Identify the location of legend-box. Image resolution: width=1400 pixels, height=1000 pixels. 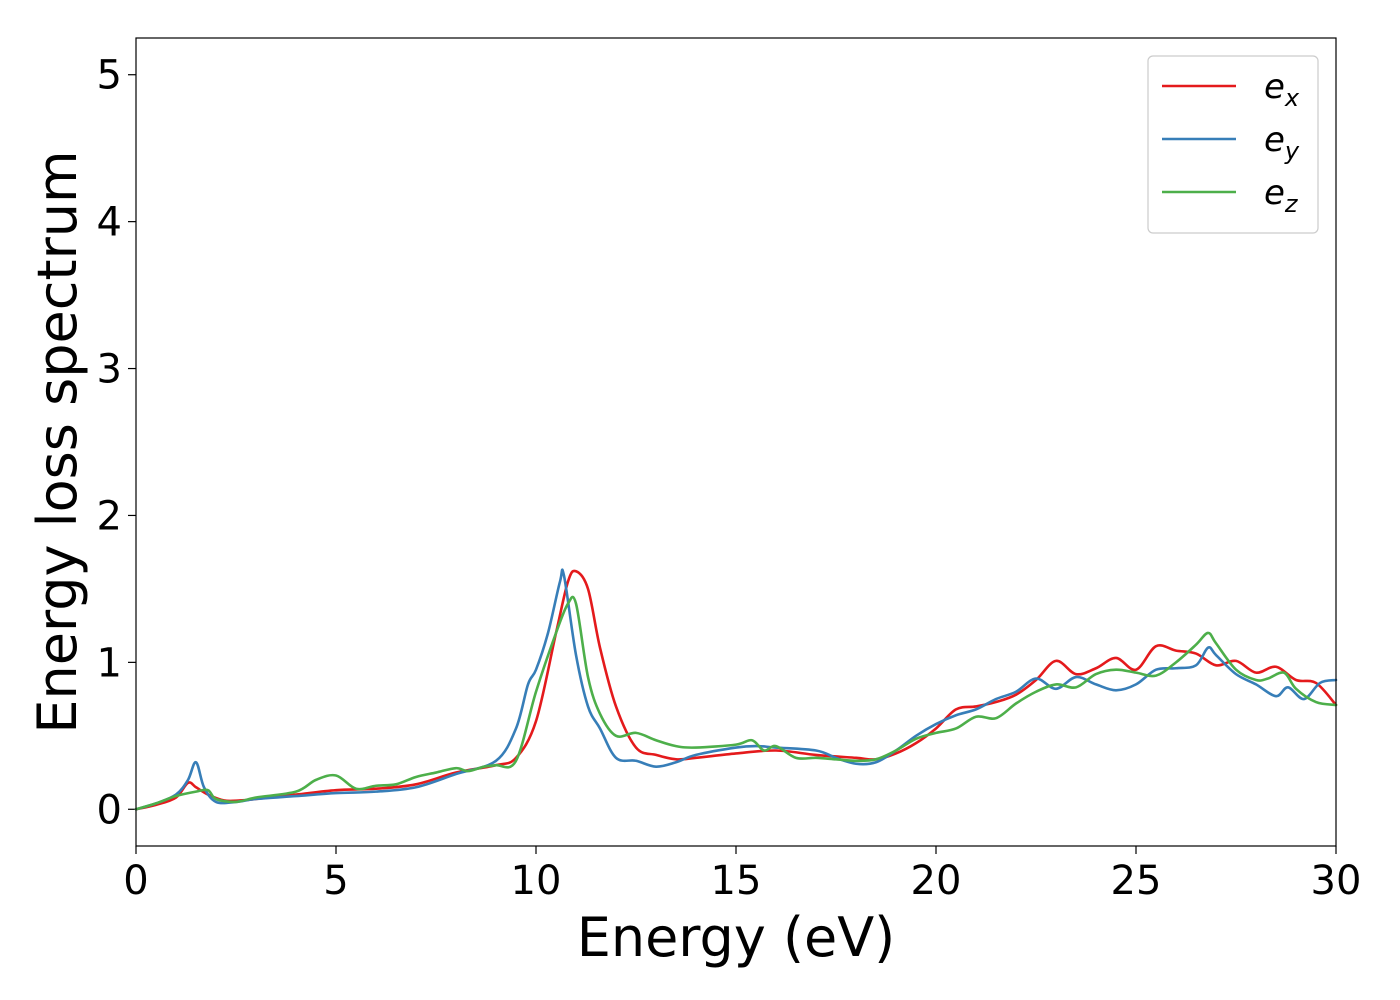
(1233, 144).